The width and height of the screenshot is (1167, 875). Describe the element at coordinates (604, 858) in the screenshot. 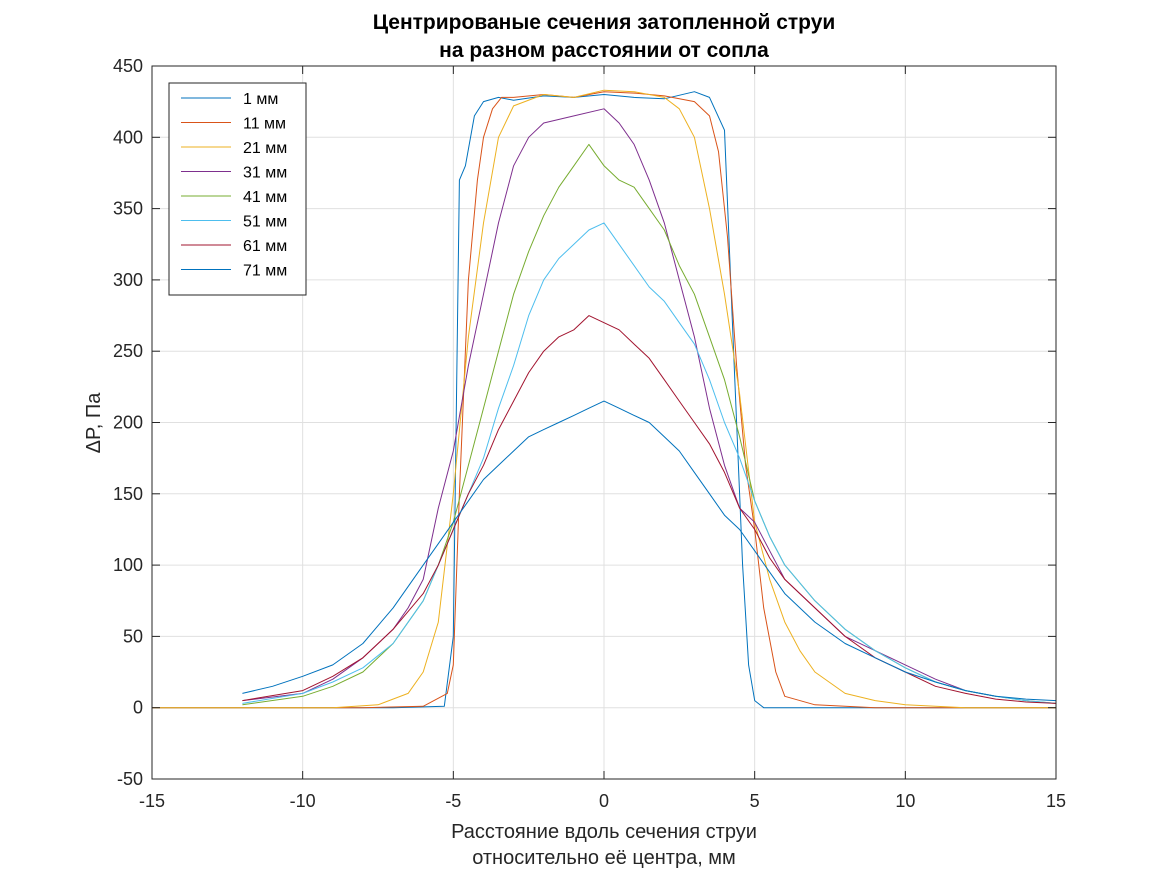

I see `x-axis-label-line-2: относительно её центра, мм` at that location.